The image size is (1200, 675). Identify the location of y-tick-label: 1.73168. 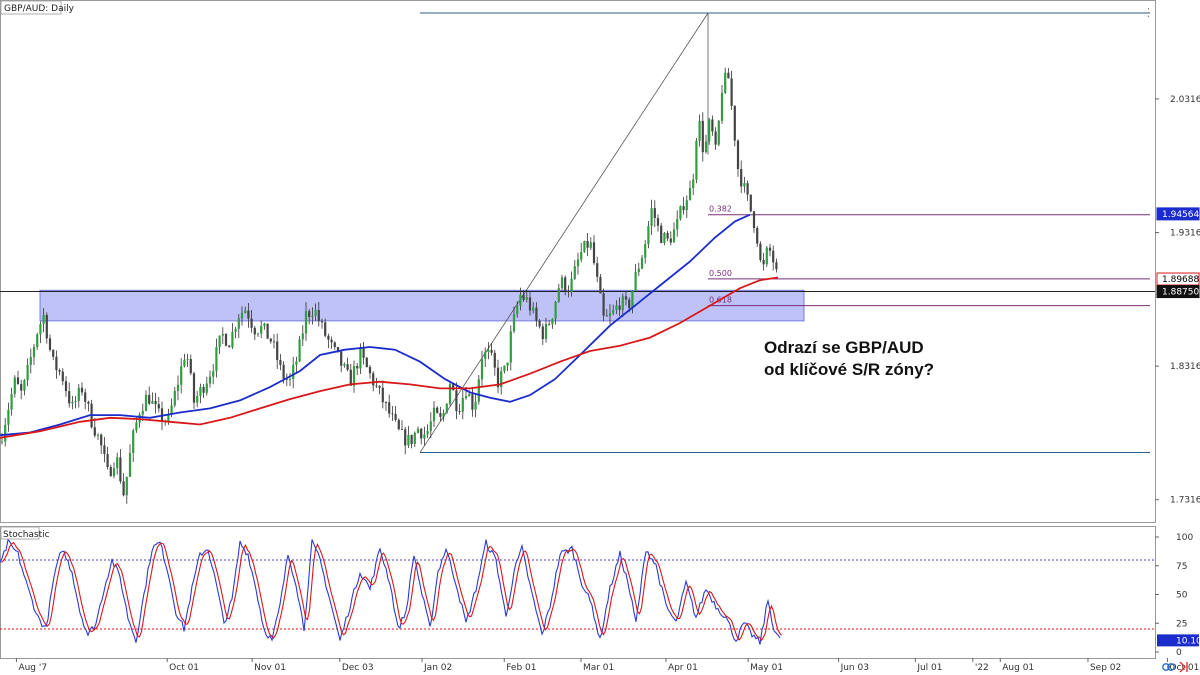
(1185, 501).